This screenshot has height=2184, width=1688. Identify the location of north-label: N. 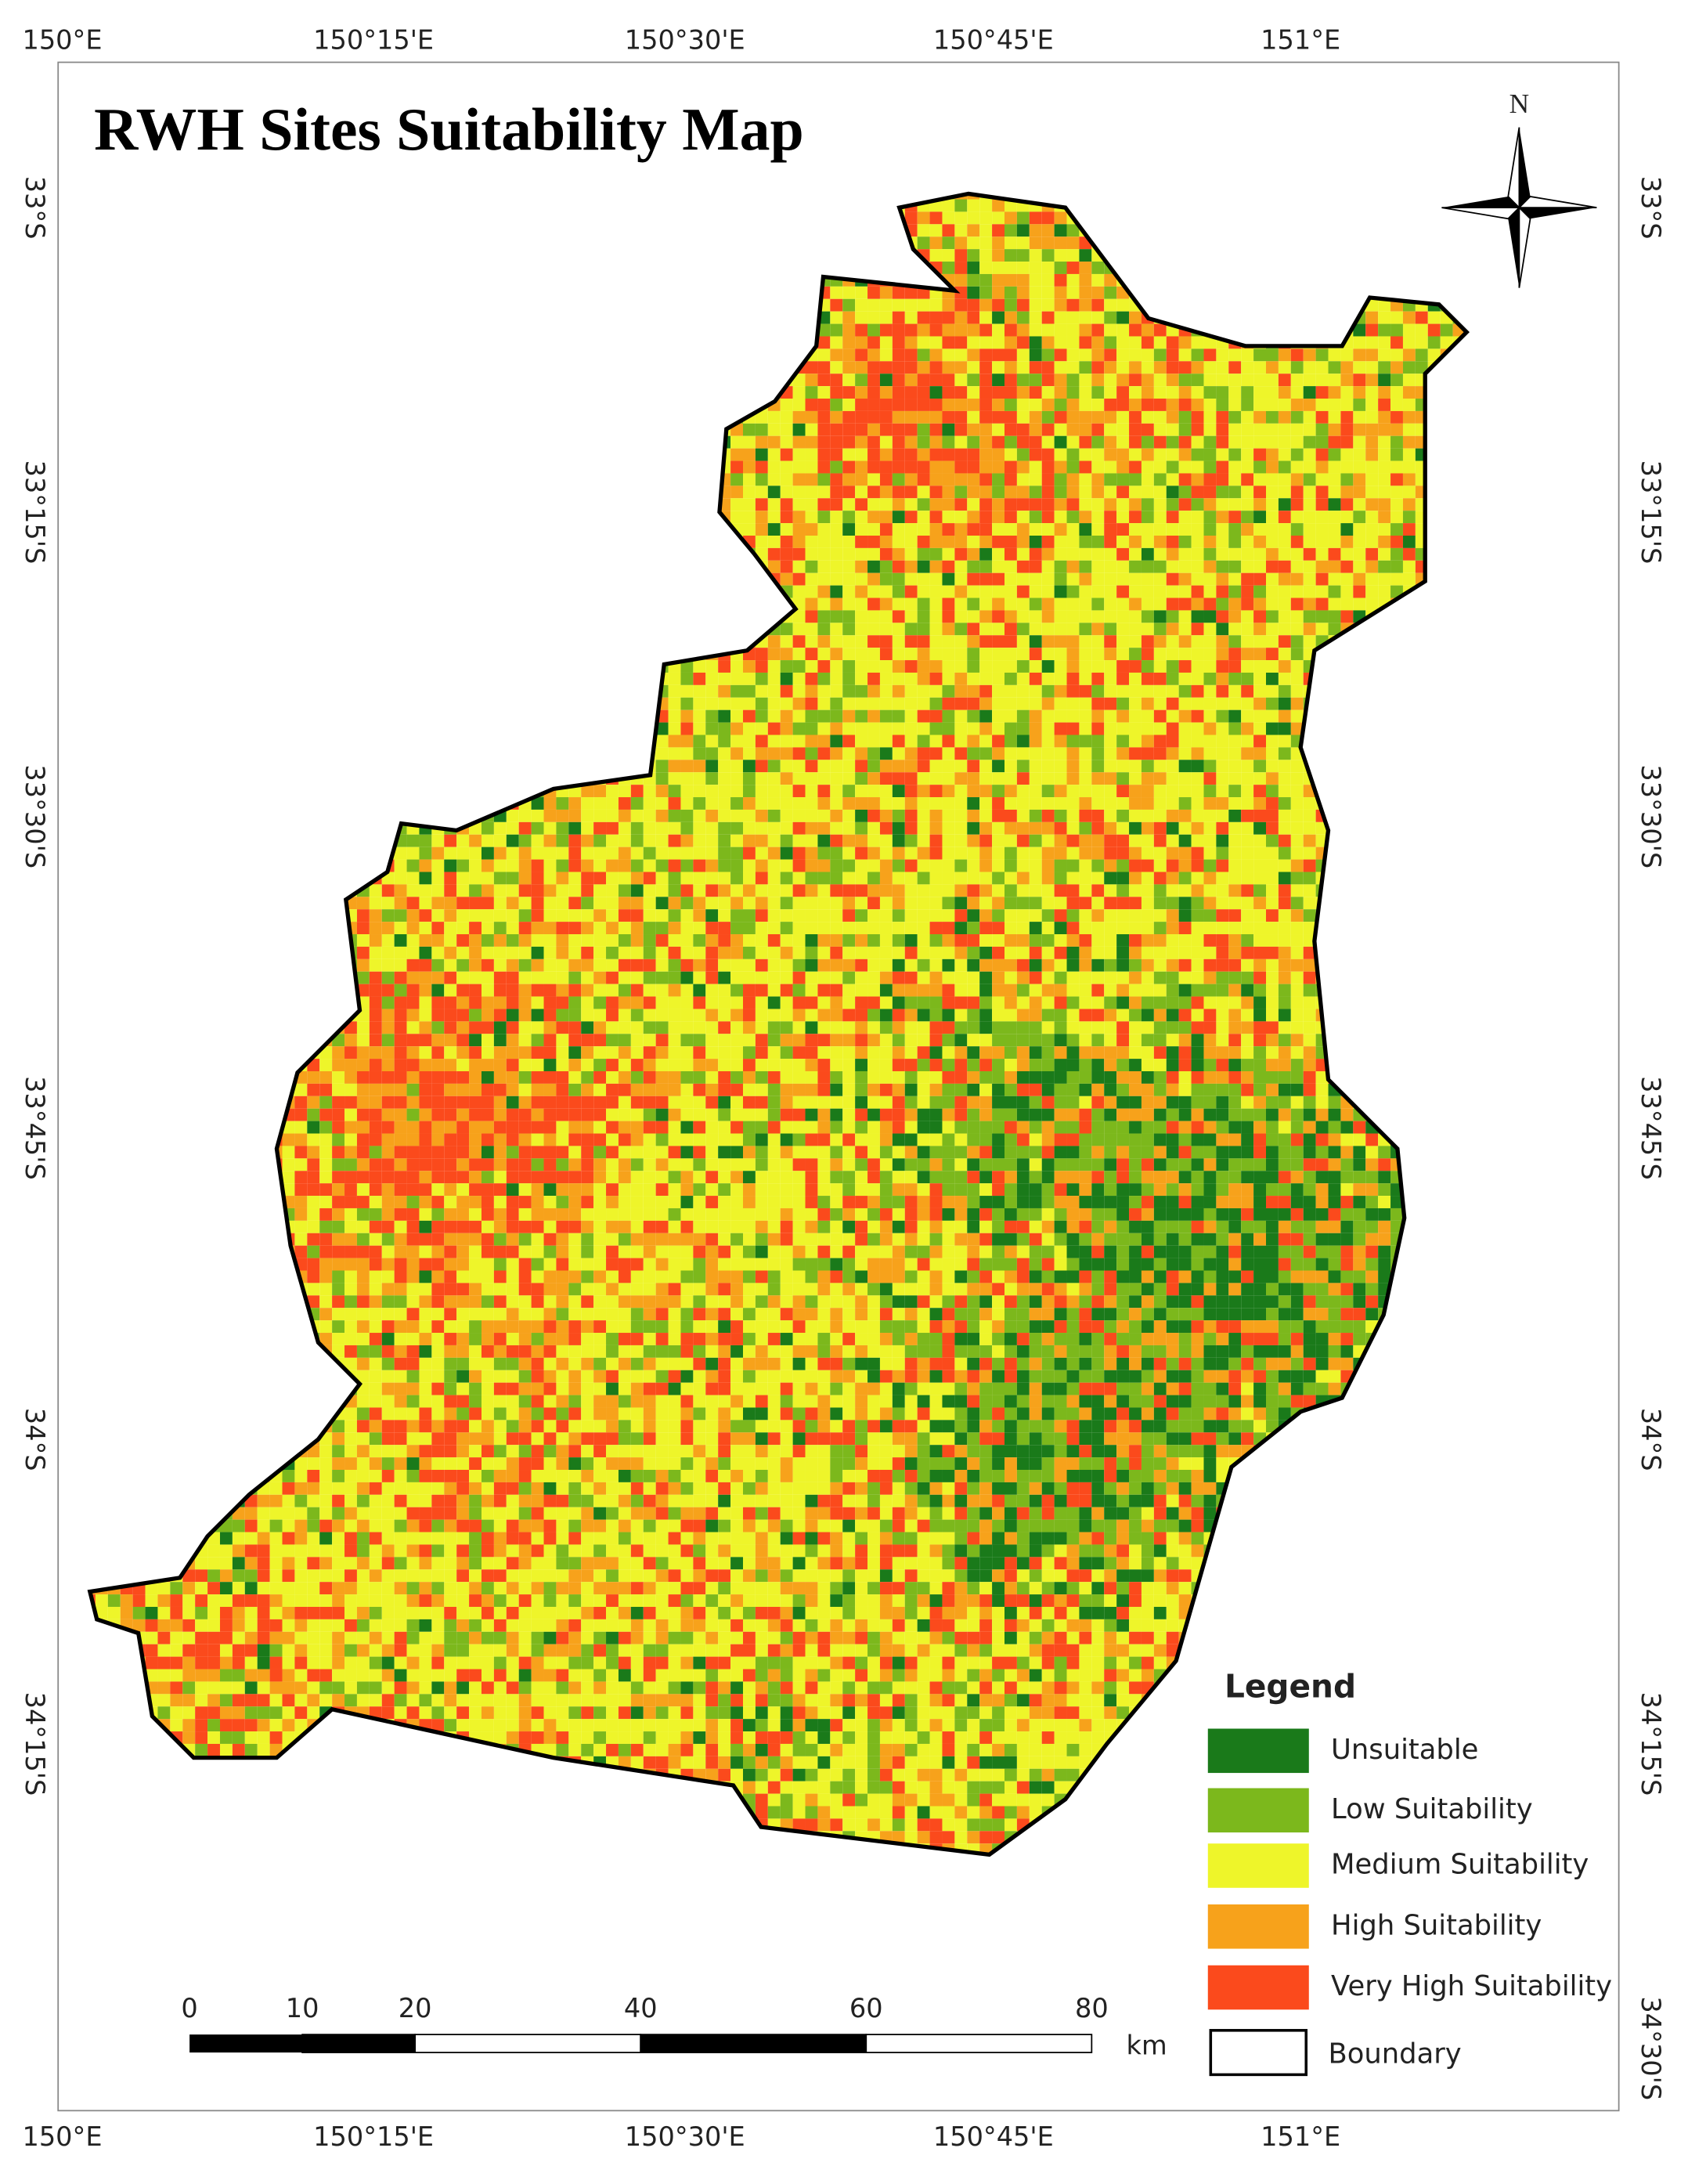
(1519, 103).